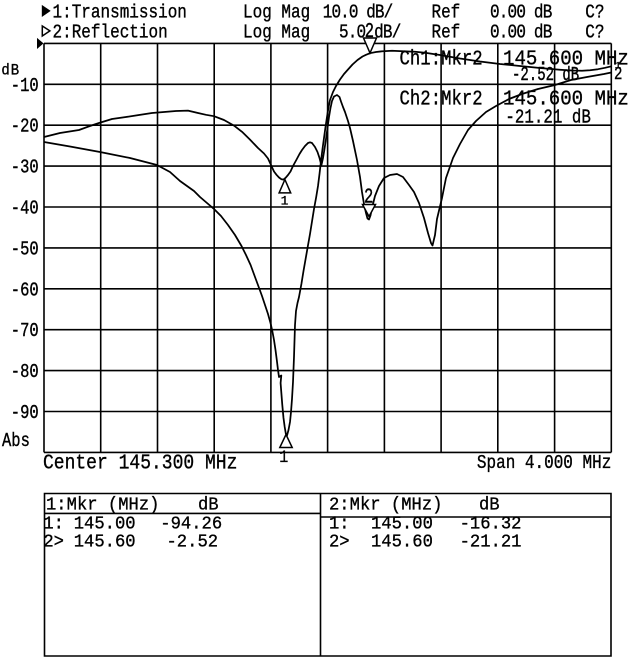  I want to click on svg-text: Ch2:Mkr2, so click(441, 99).